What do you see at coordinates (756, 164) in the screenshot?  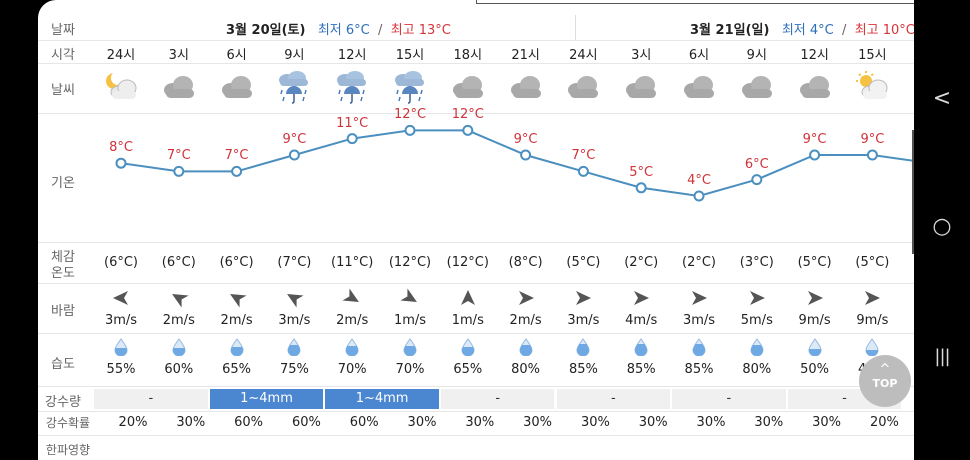 I see `temperature-label: 6°C` at bounding box center [756, 164].